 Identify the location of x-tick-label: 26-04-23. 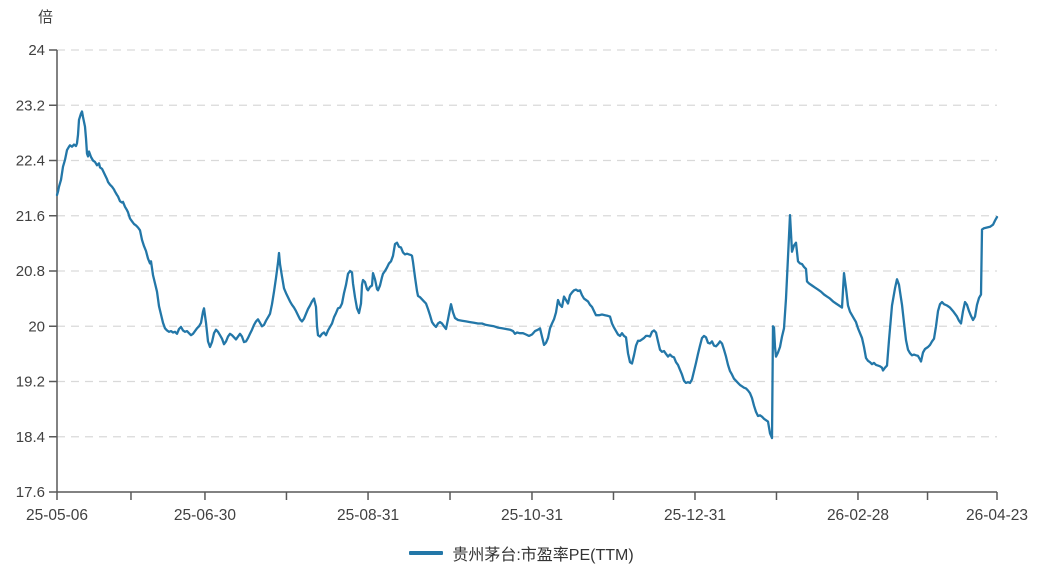
(997, 515).